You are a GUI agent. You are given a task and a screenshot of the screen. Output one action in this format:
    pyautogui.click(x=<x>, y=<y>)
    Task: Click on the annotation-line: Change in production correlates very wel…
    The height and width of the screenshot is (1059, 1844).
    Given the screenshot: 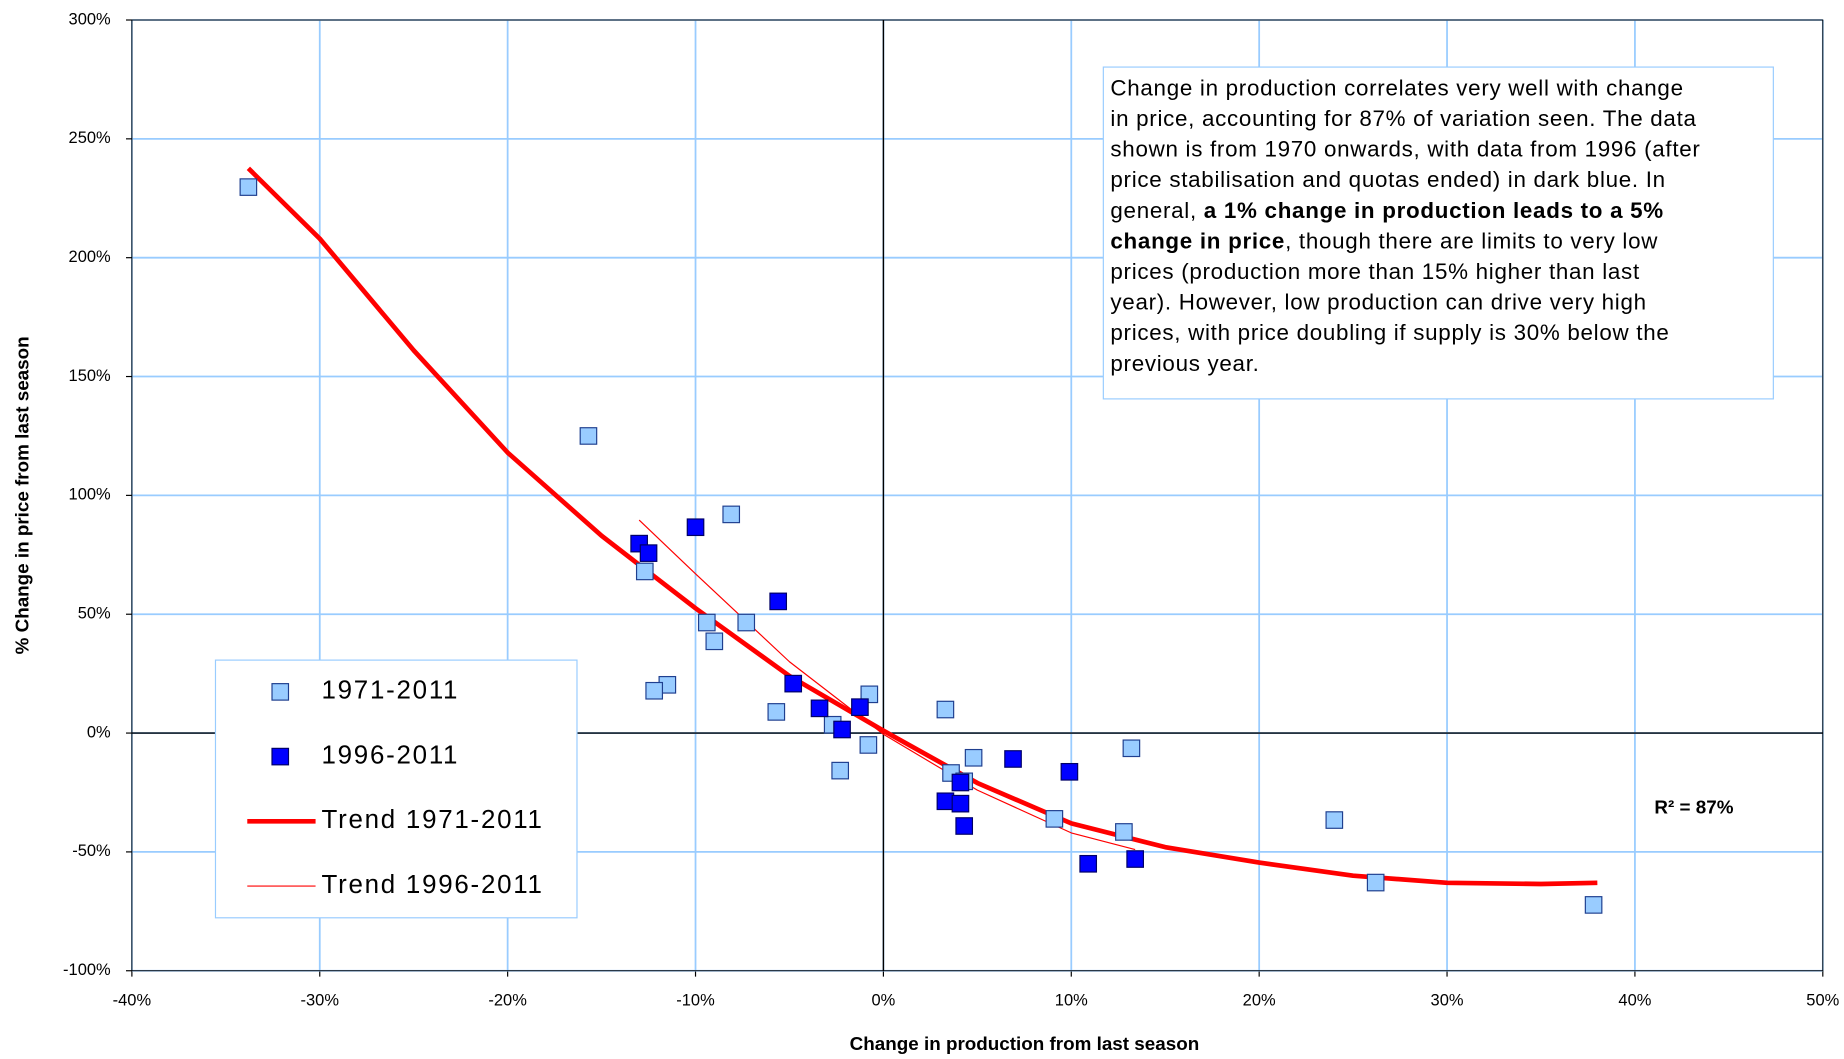 What is the action you would take?
    pyautogui.click(x=1396, y=87)
    